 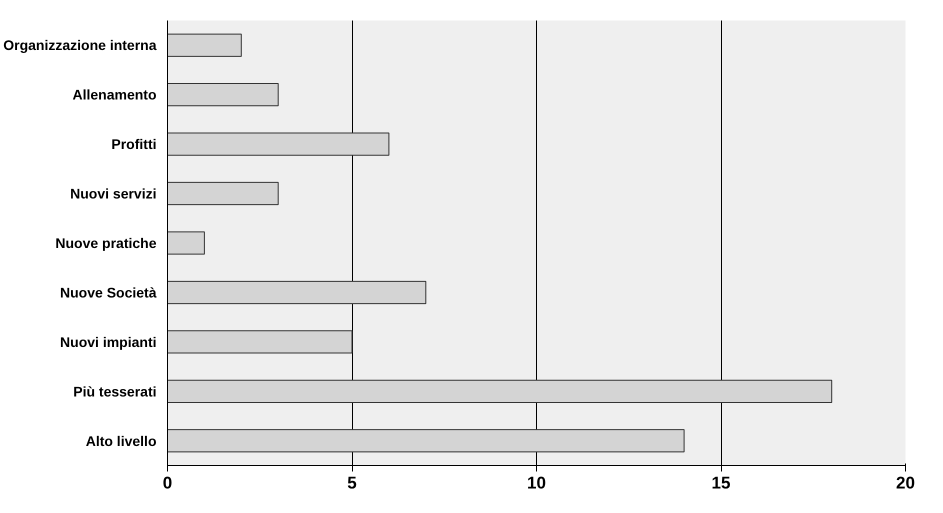 I want to click on y-tick-label: Alto livello, so click(x=121, y=440).